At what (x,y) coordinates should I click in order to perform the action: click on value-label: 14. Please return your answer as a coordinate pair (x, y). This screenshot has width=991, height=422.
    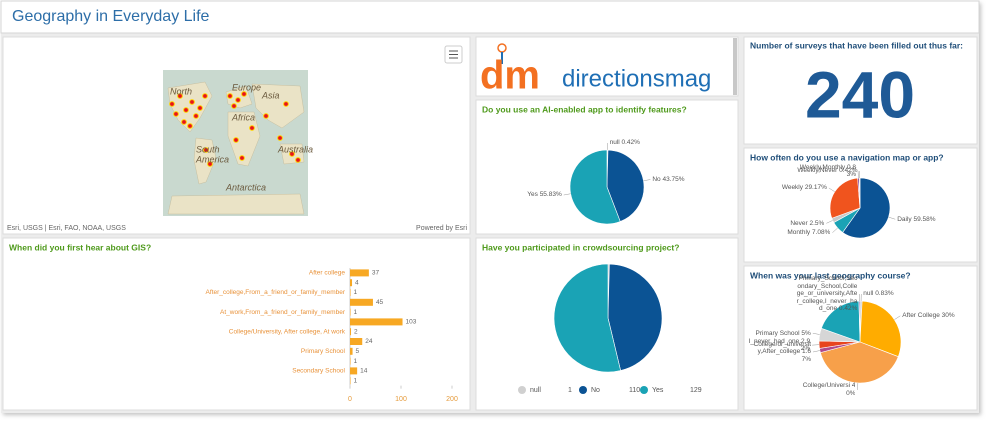
    Looking at the image, I should click on (364, 371).